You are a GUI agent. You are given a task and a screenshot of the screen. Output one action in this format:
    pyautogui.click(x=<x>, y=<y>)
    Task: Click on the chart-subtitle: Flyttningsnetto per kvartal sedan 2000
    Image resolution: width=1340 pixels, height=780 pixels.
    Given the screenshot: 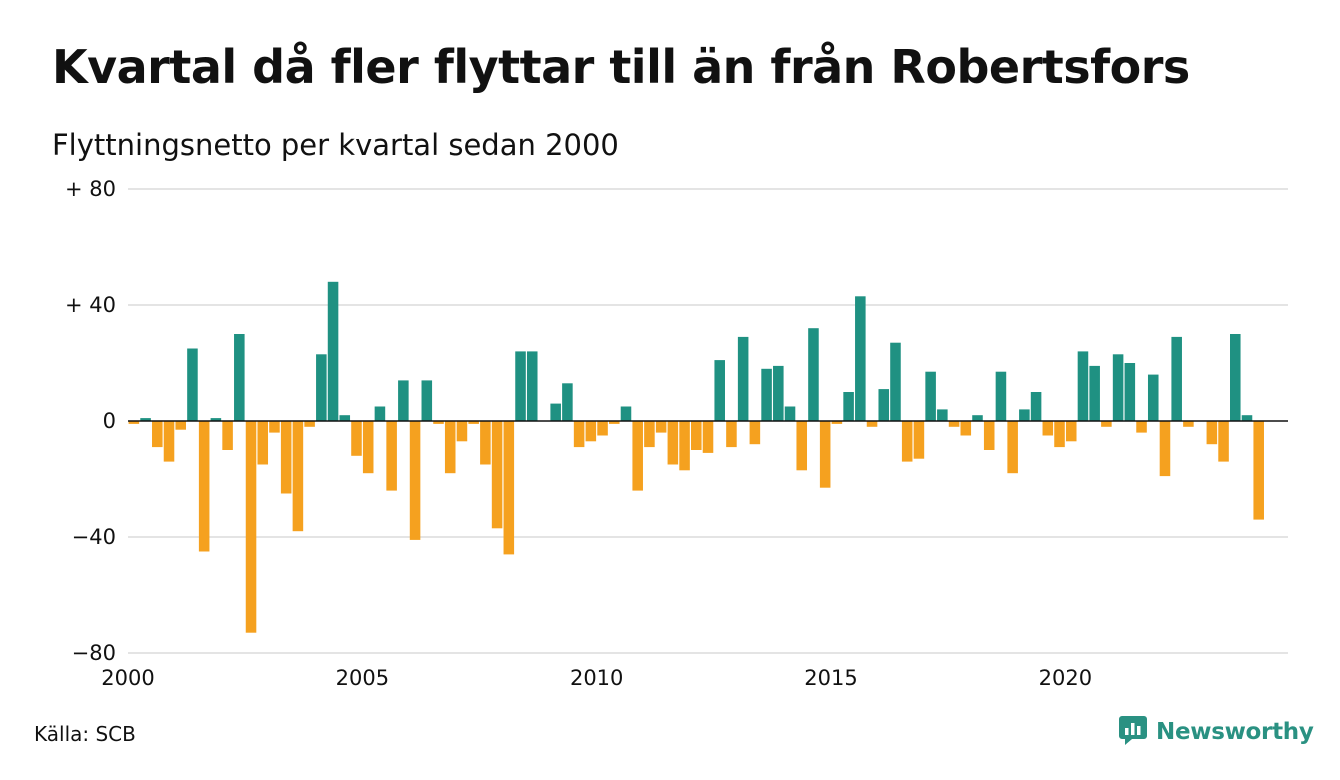 What is the action you would take?
    pyautogui.click(x=335, y=145)
    